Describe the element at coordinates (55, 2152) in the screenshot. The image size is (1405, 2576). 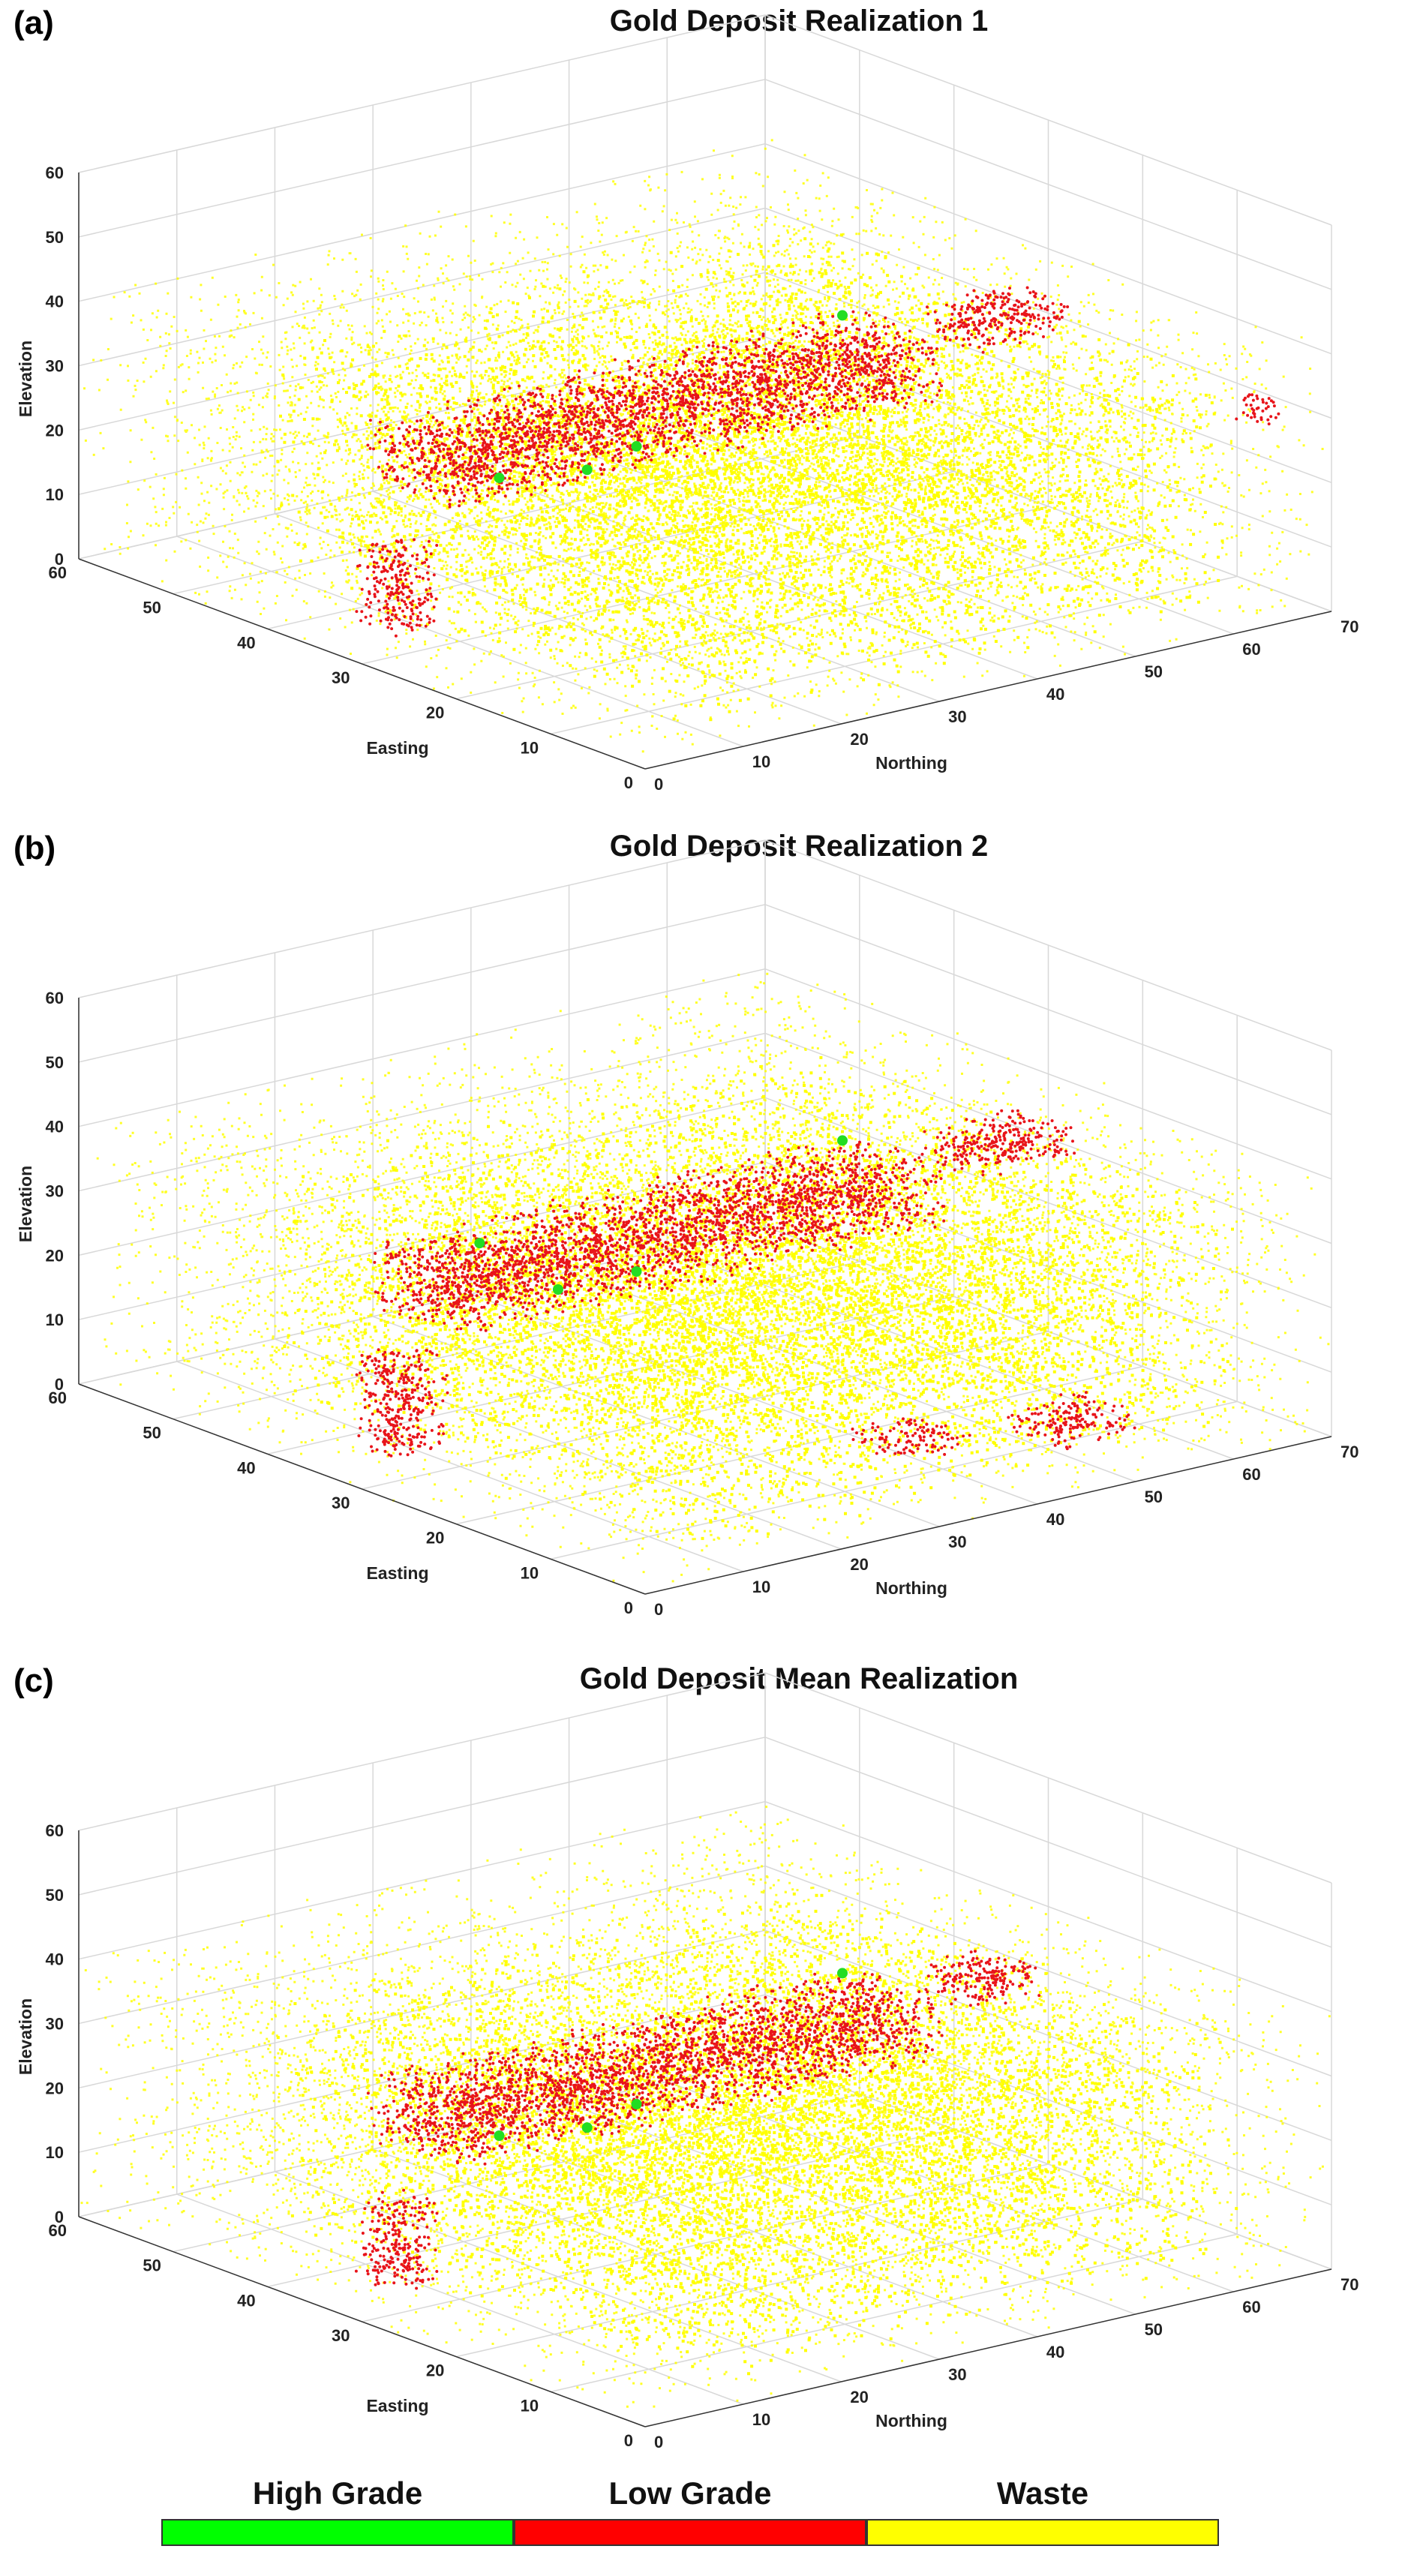
I see `z-tick-label: 10` at that location.